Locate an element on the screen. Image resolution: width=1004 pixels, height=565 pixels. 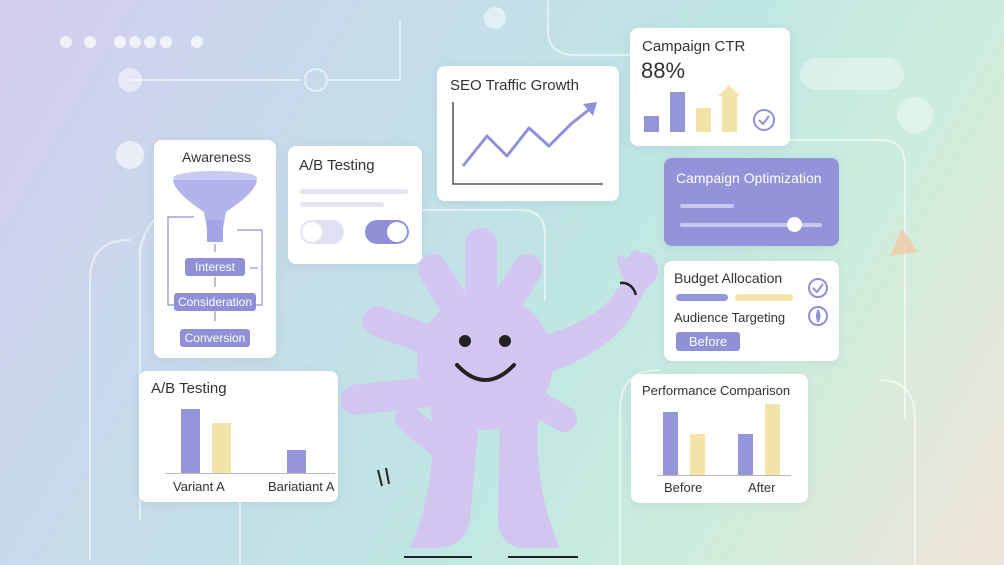
ab-testing-chart-card: A/B Testing Variant A Bariatiant A is located at coordinates (238, 436).